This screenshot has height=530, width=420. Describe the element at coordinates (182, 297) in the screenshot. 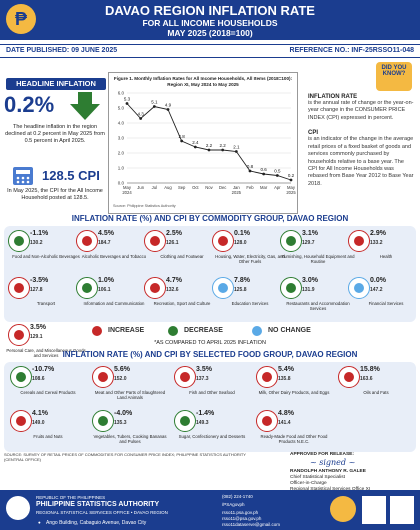

I see `commodity-item: 4.7% 132.6 Recreation, Sport and Culture` at that location.